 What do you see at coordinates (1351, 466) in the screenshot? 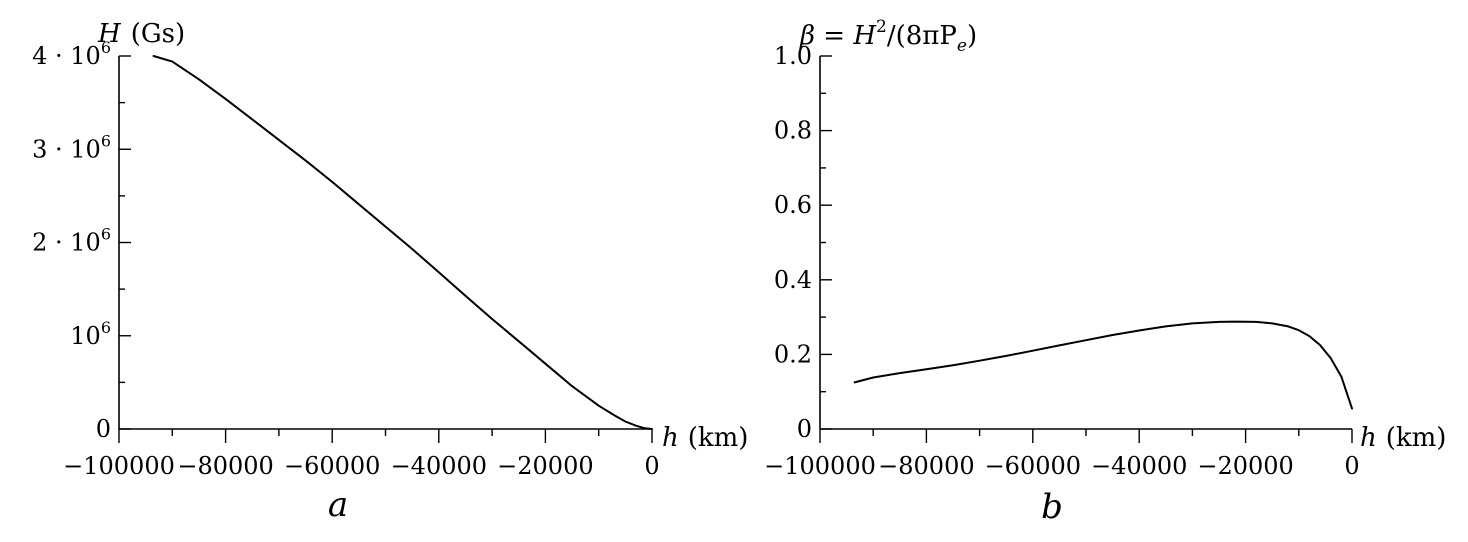
I see `x-tick-label-b: 0` at bounding box center [1351, 466].